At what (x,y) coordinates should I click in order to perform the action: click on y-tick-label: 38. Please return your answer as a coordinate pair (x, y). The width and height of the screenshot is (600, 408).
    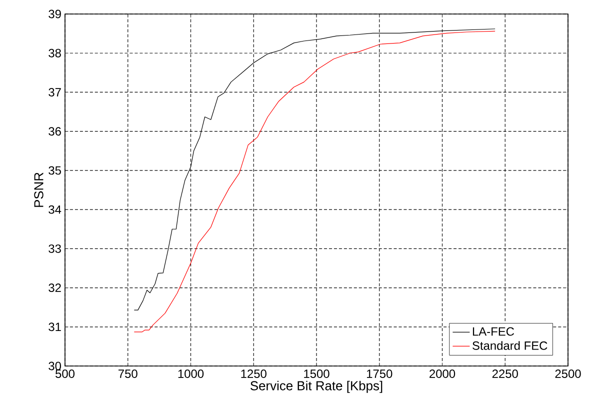
    Looking at the image, I should click on (54, 53).